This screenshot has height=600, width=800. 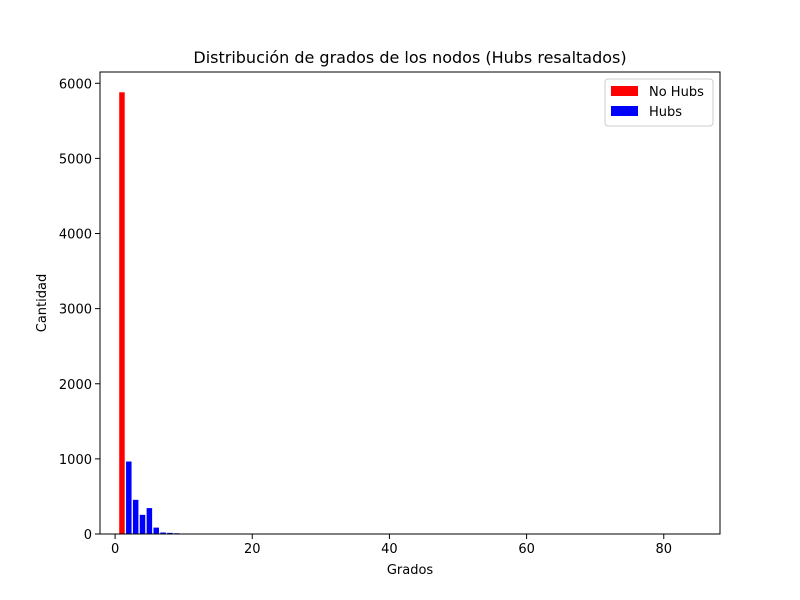 I want to click on x-tick-label-40: 40, so click(x=389, y=549).